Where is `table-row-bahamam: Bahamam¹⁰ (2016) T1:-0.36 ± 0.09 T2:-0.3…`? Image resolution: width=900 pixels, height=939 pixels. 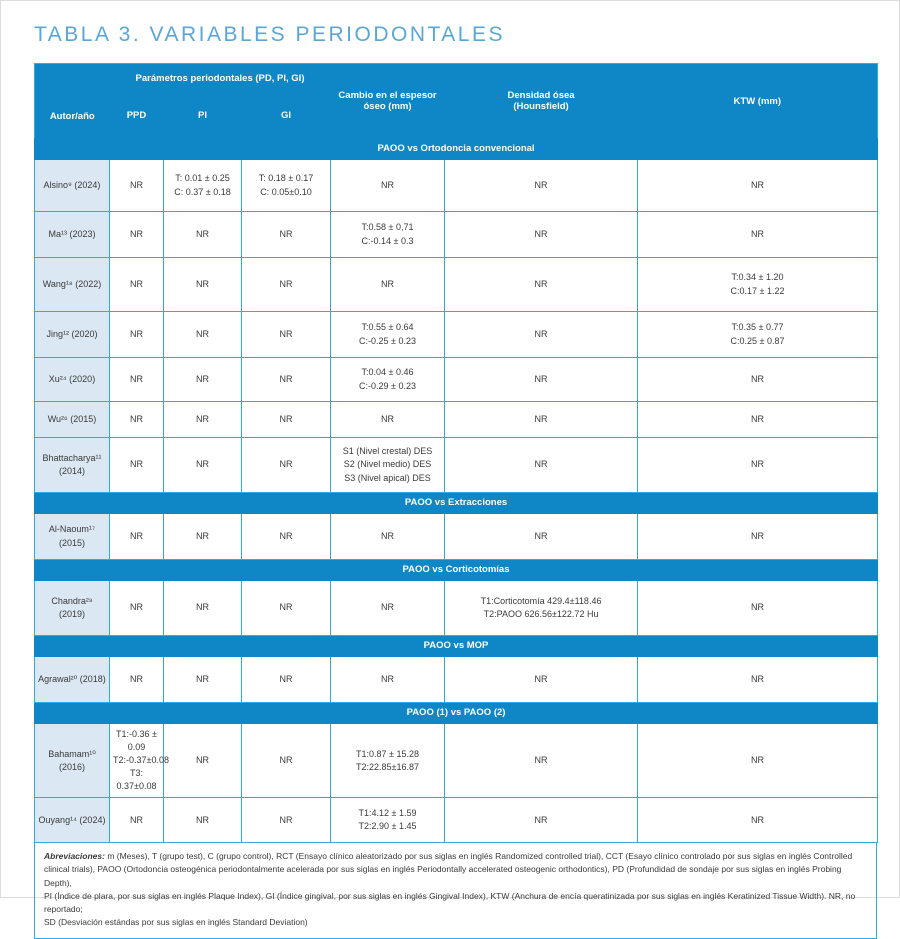
table-row-bahamam: Bahamam¹⁰ (2016) T1:-0.36 ± 0.09 T2:-0.3… is located at coordinates (456, 760).